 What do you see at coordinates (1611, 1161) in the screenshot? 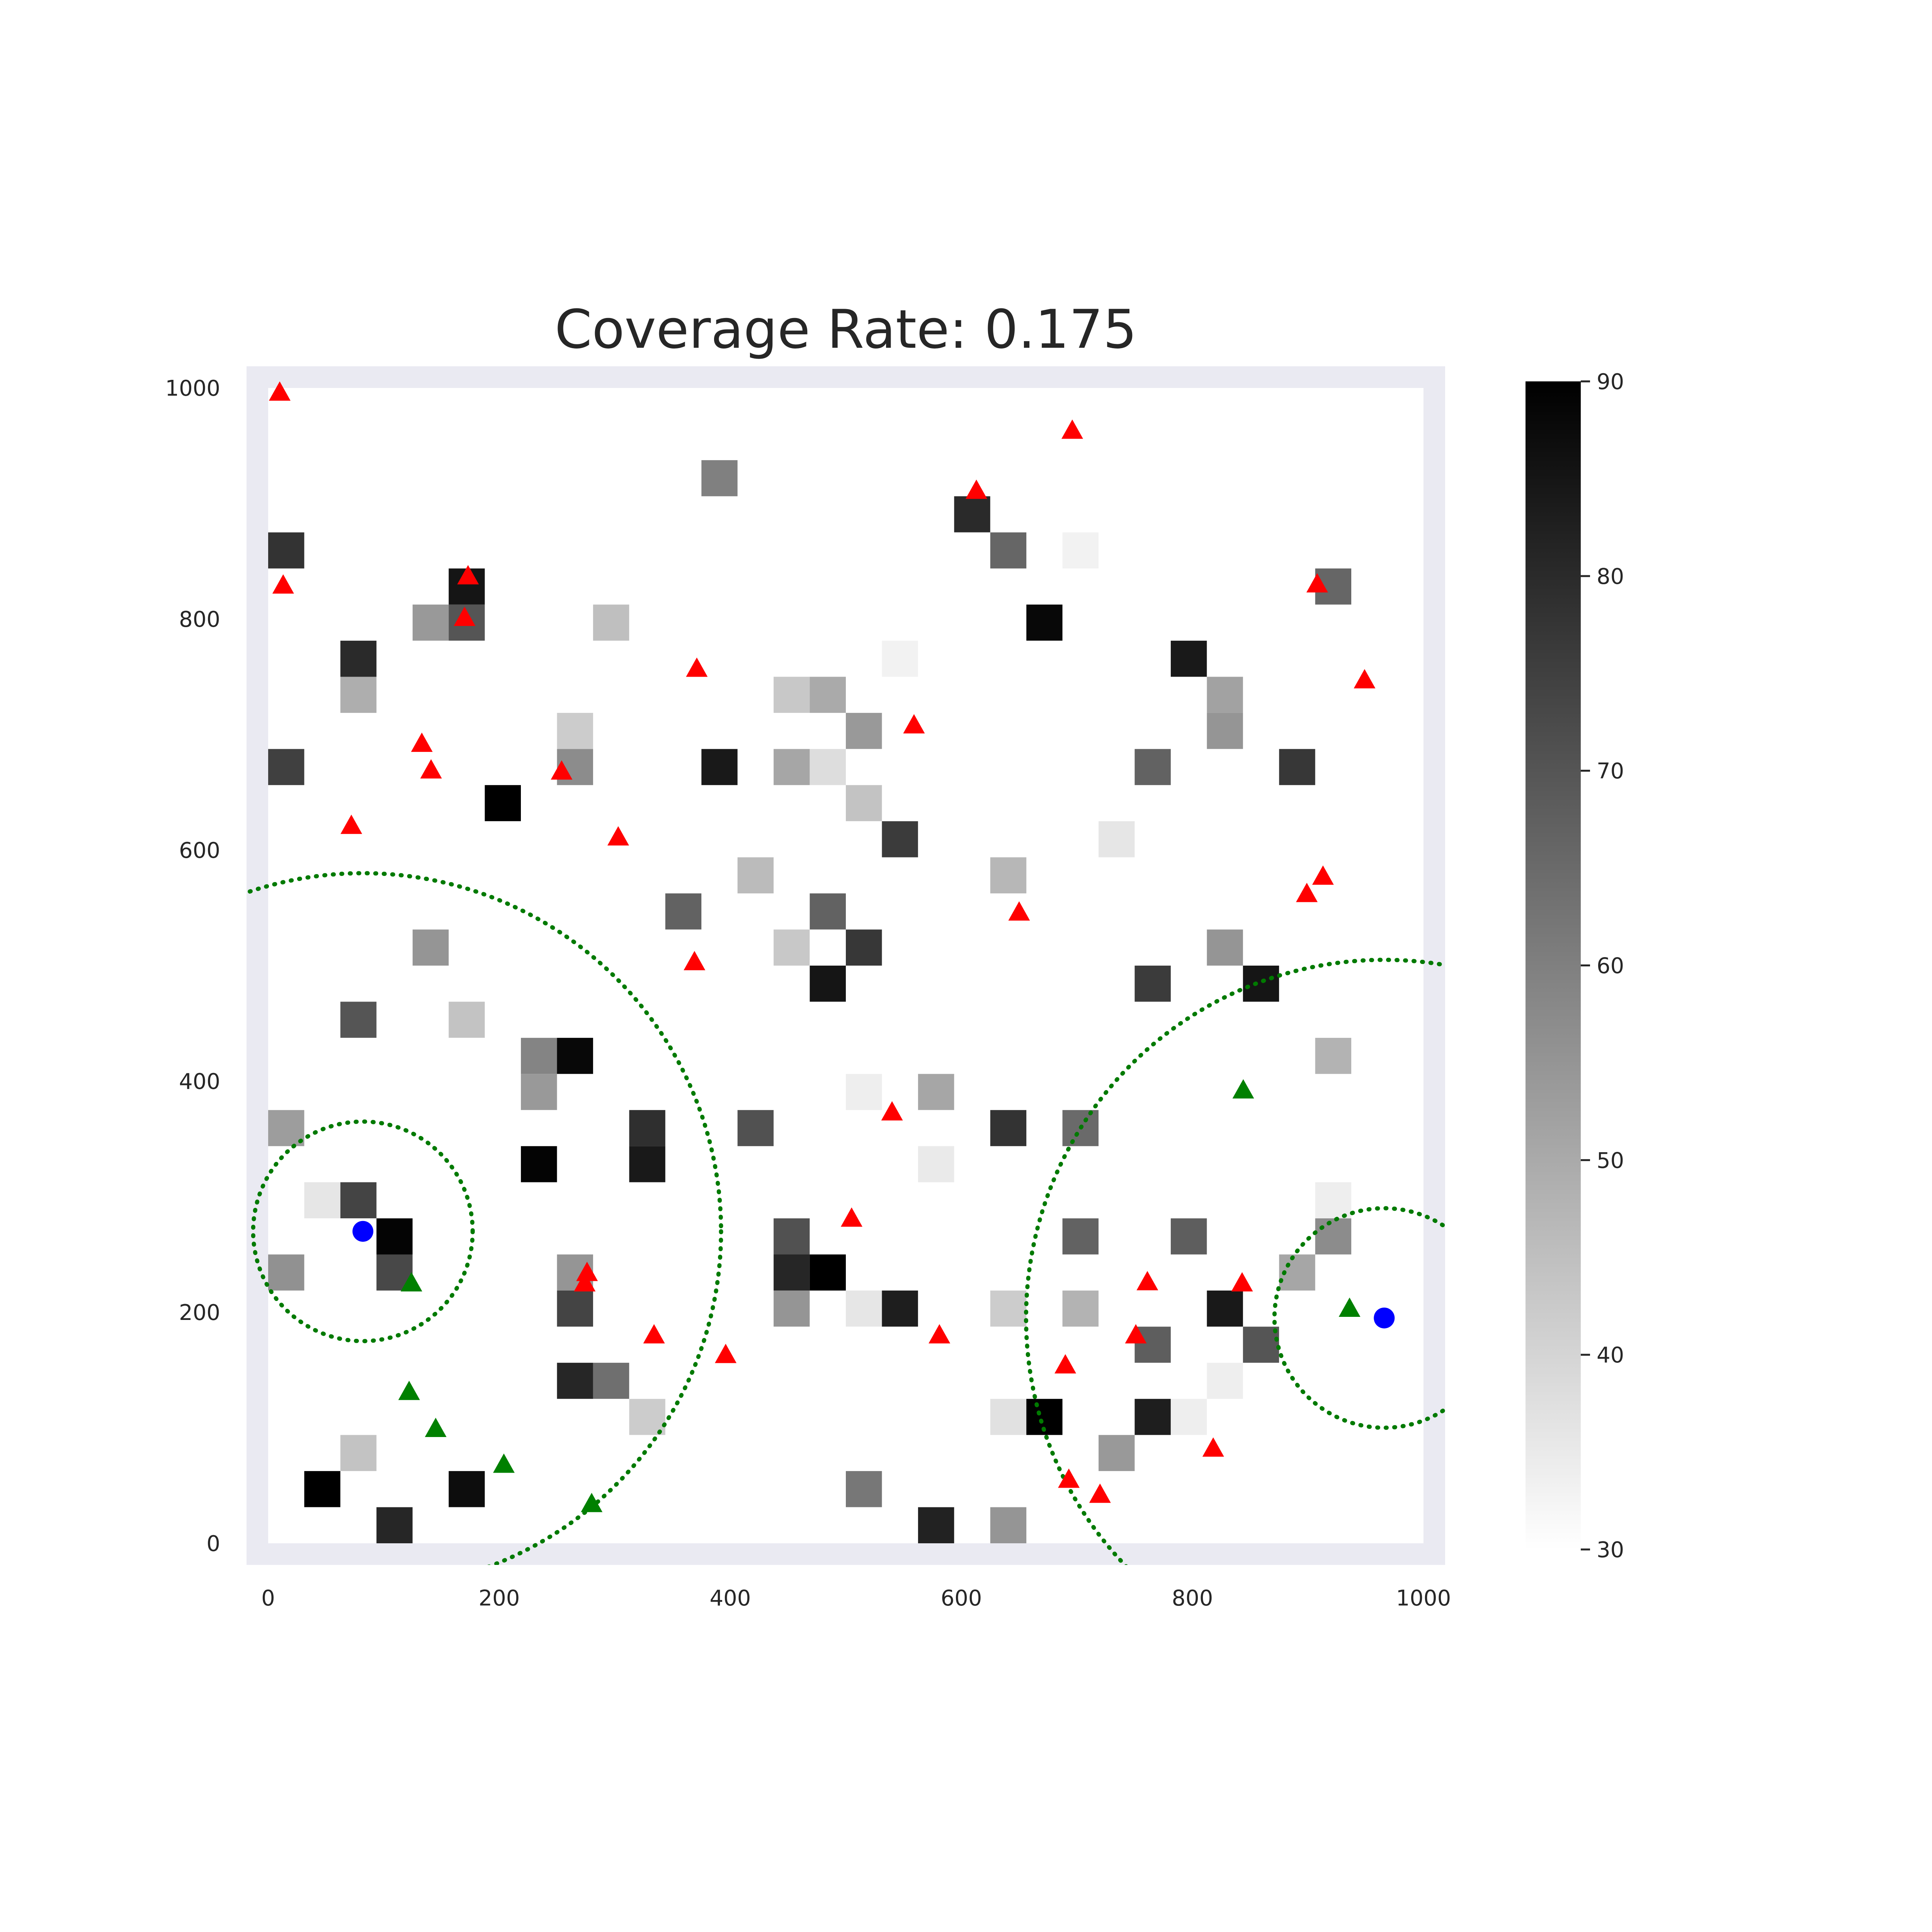
I see `colorbar-tick-label: 50` at bounding box center [1611, 1161].